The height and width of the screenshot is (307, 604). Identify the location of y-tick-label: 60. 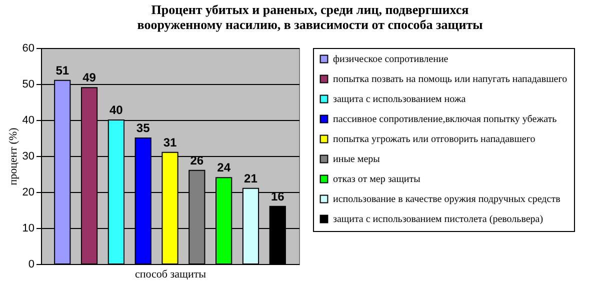
(28, 48).